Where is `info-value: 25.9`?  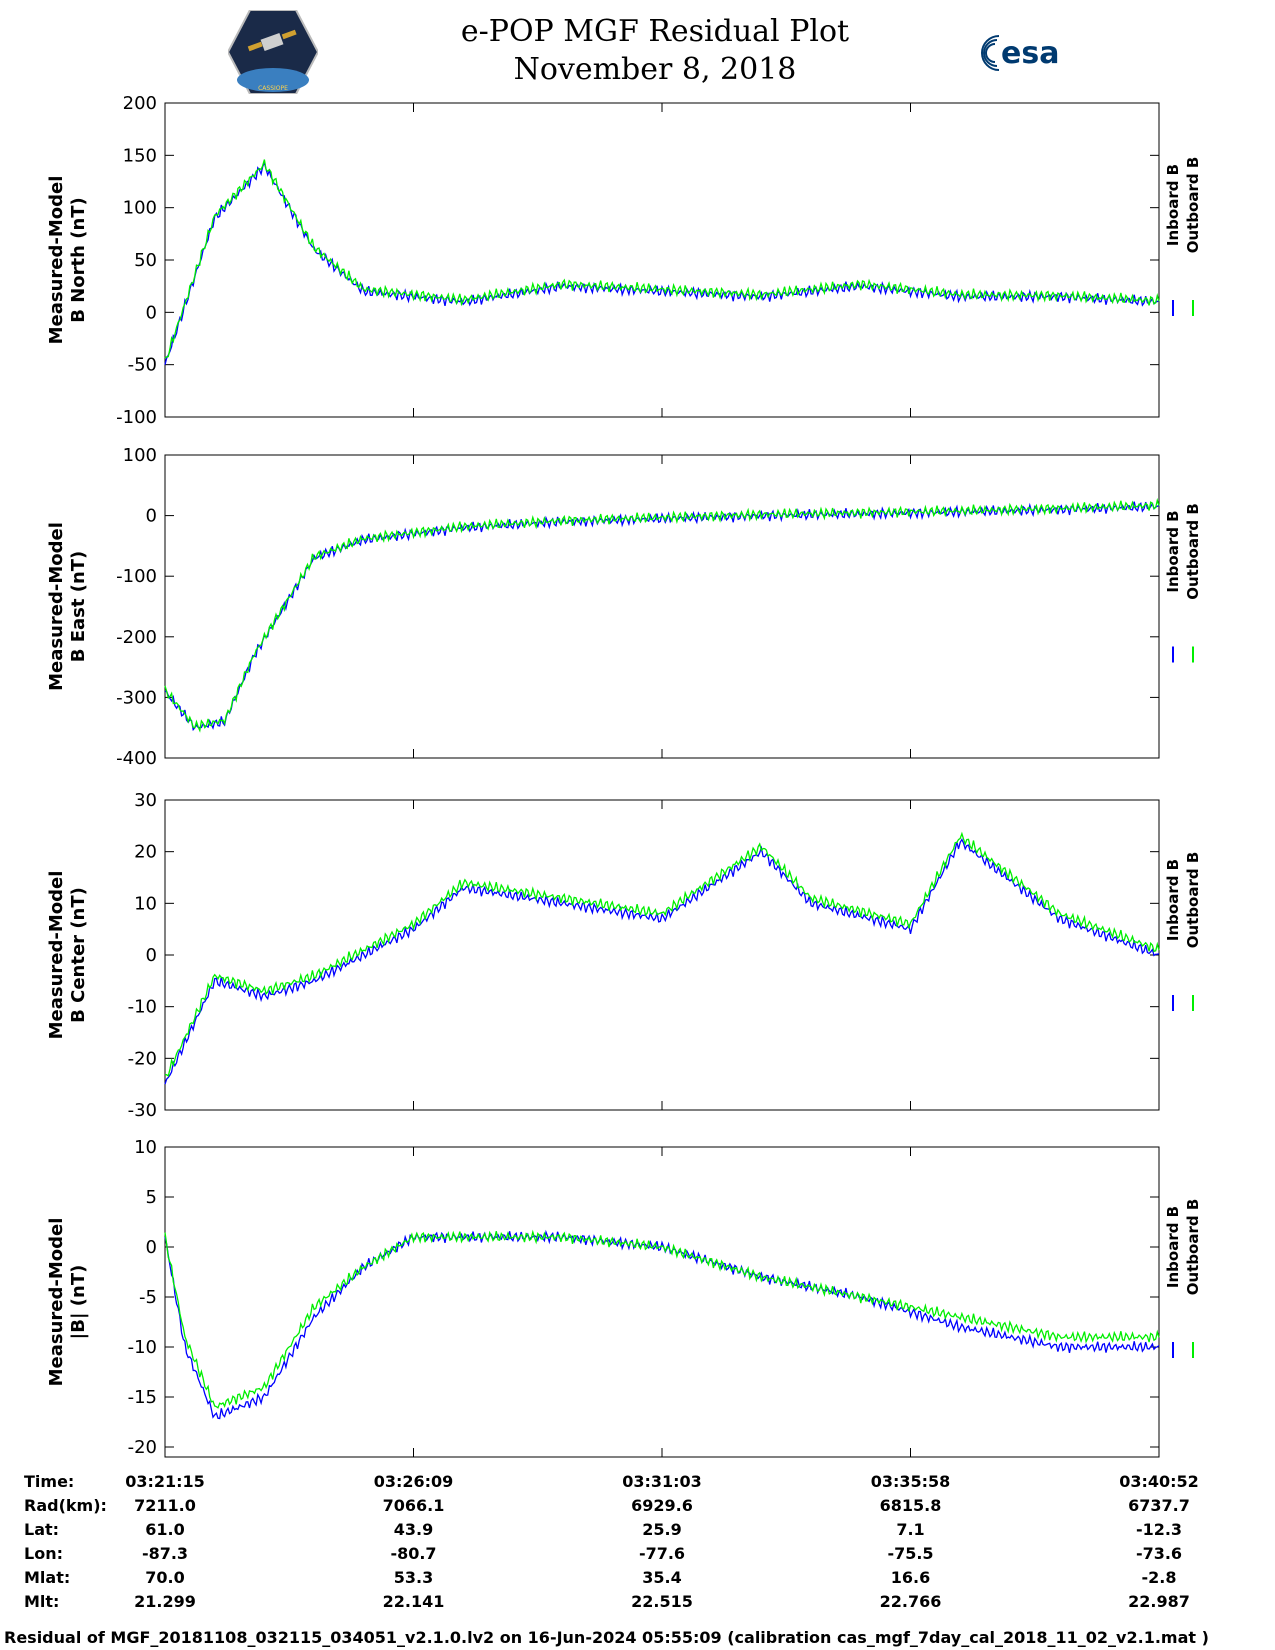 info-value: 25.9 is located at coordinates (661, 1529).